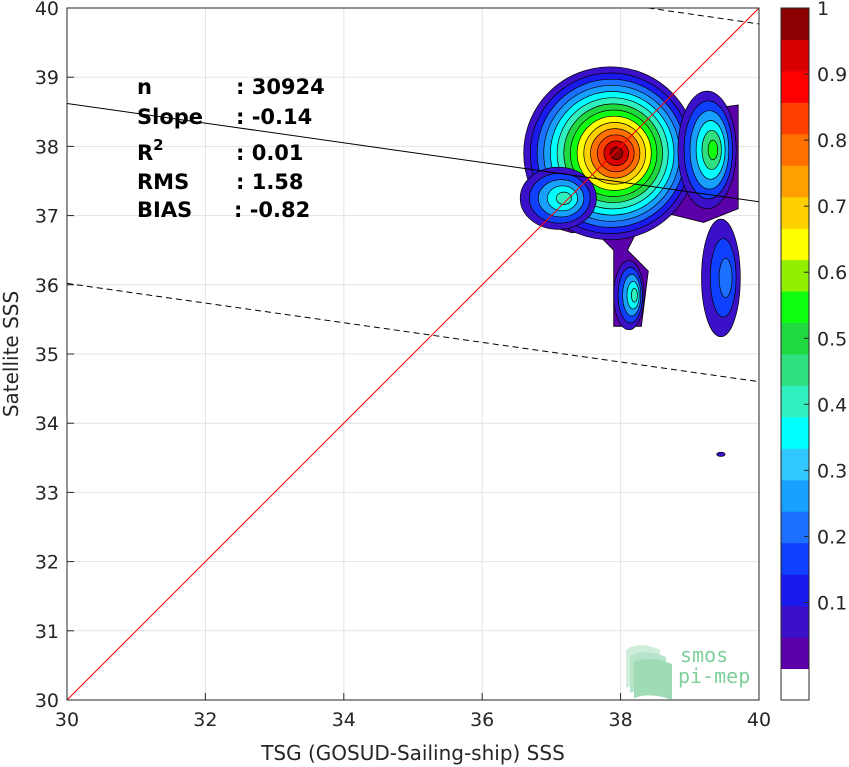 The height and width of the screenshot is (767, 849). I want to click on y-tick-label: 39, so click(47, 78).